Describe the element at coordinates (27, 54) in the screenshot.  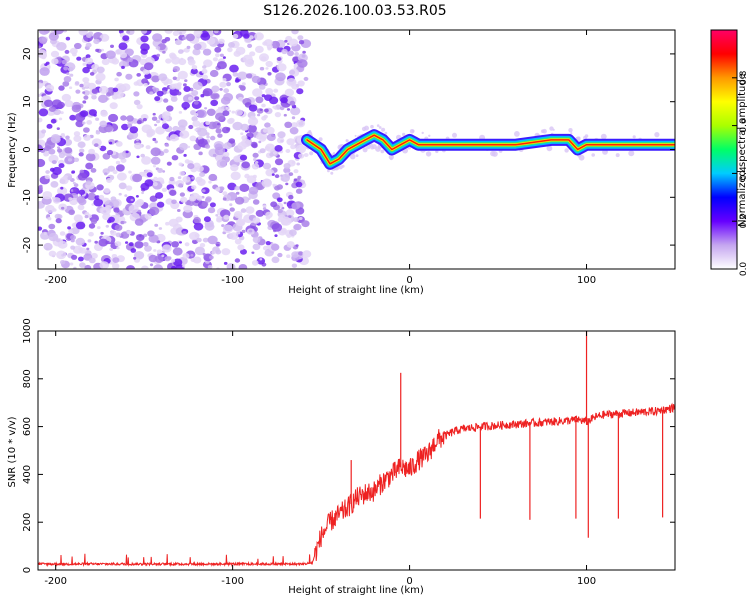
I see `y-tick-label: 20` at that location.